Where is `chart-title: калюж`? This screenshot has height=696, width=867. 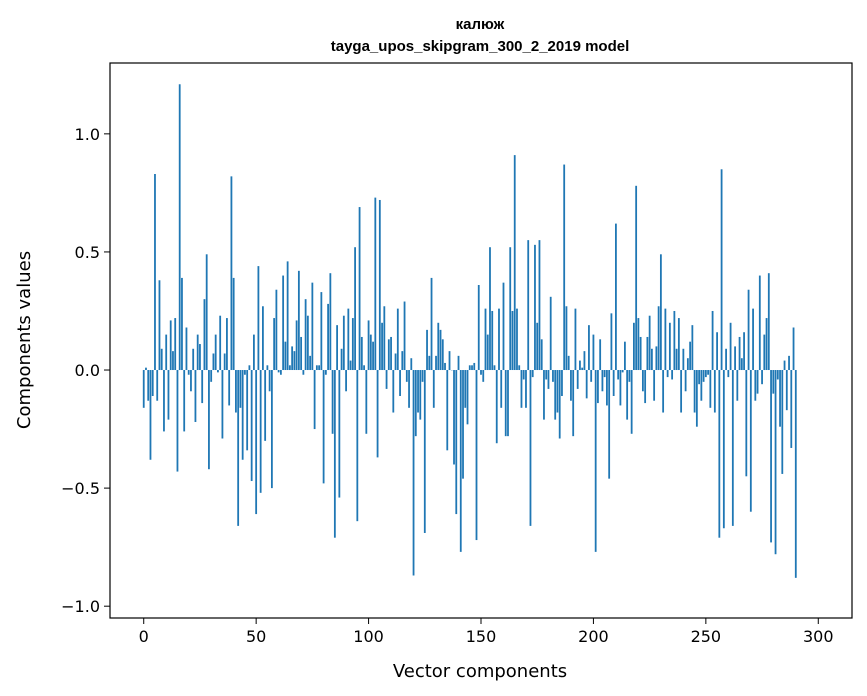
chart-title: калюж is located at coordinates (480, 24).